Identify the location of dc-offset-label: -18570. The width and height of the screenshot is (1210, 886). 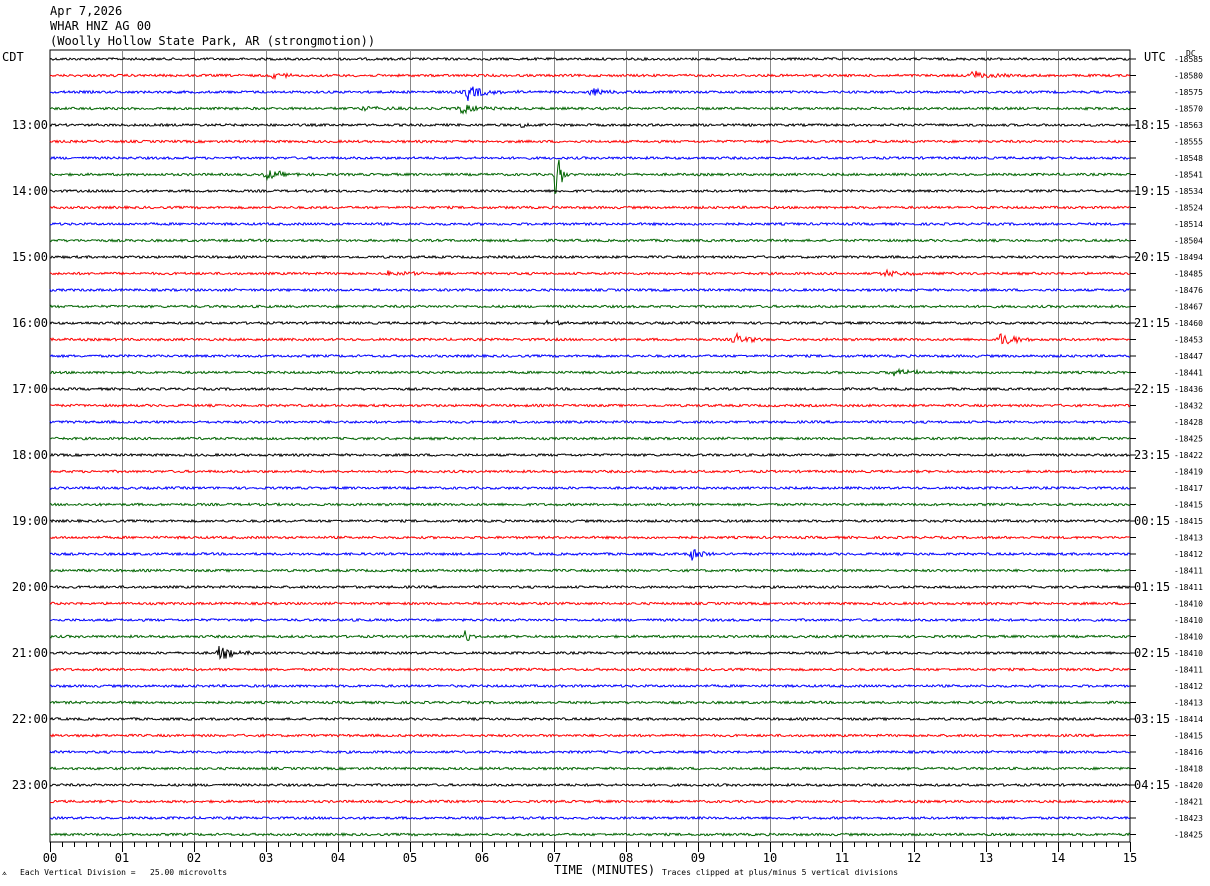
(1188, 109).